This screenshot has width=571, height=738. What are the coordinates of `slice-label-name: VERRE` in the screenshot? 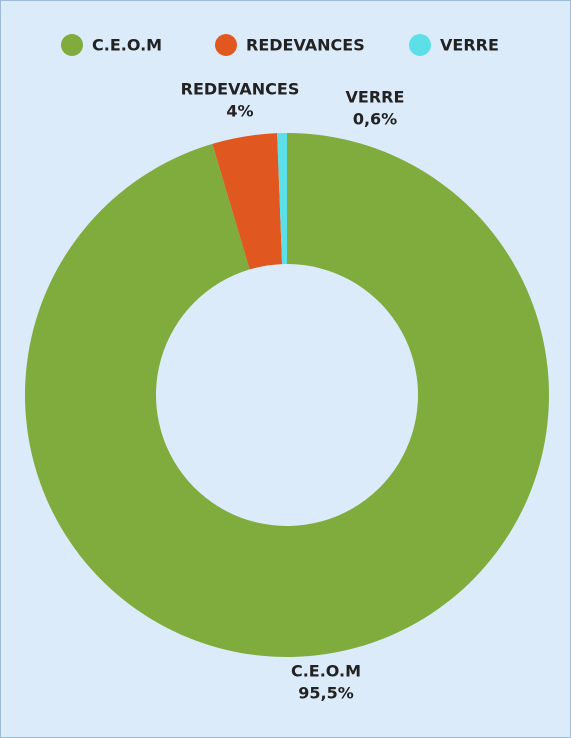 It's located at (375, 97).